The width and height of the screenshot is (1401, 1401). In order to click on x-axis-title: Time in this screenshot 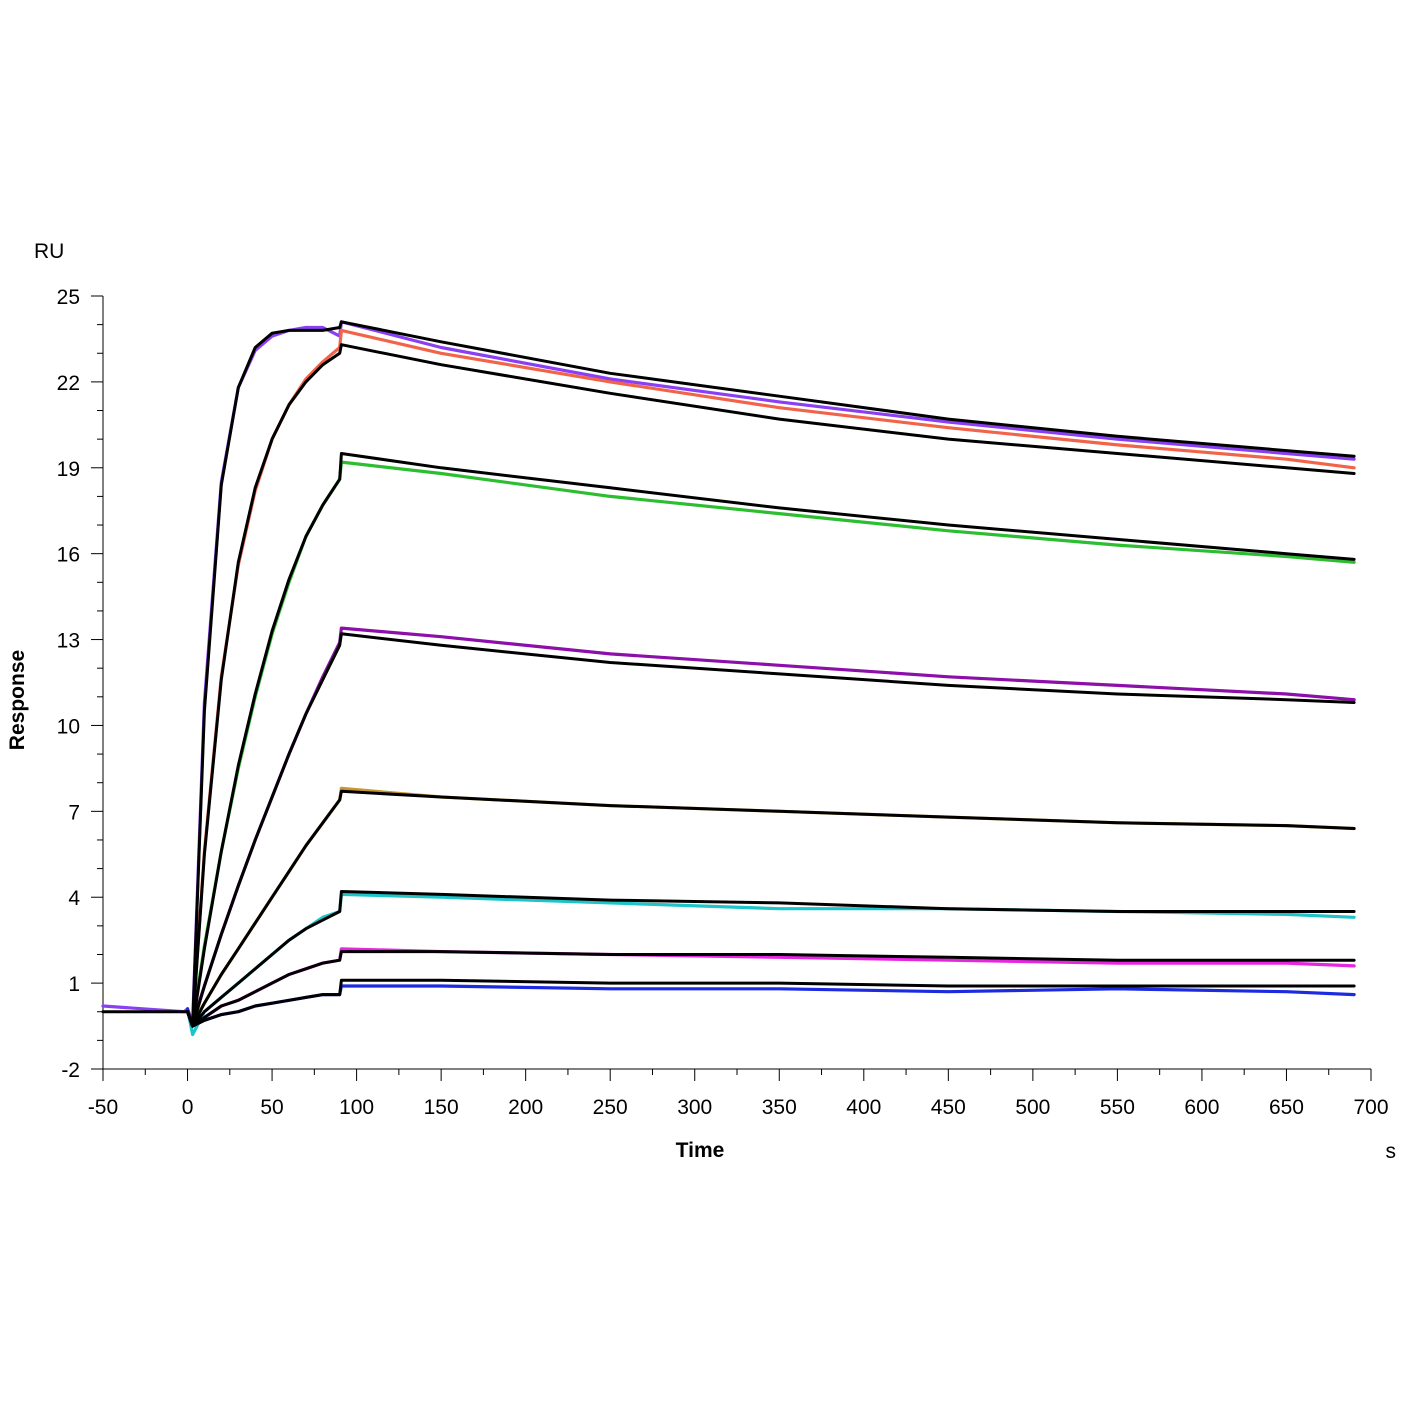, I will do `click(700, 1150)`.